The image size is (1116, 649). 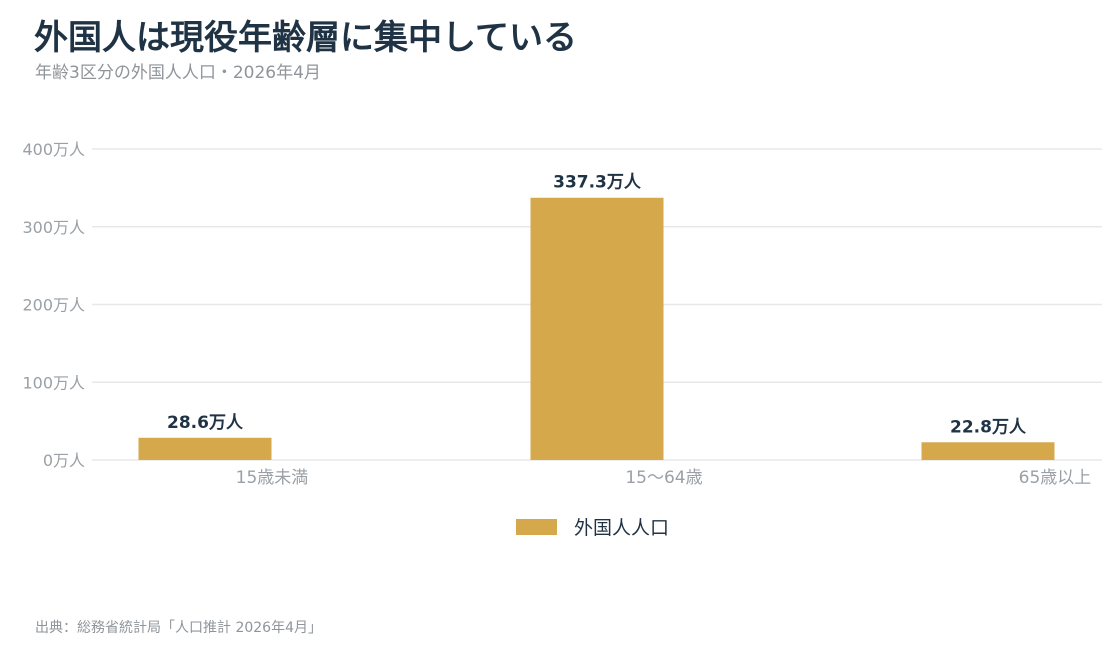 I want to click on chart-title: 外国人は現役年齢層に集中している, so click(x=305, y=38).